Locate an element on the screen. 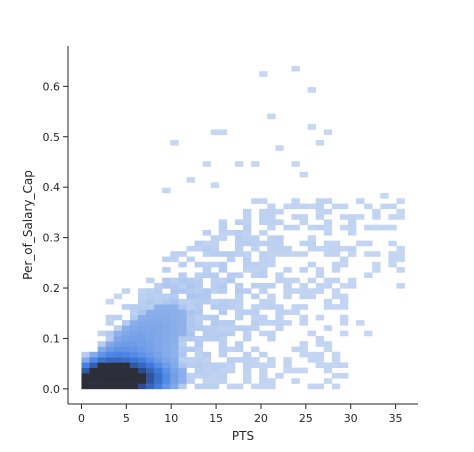 This screenshot has height=452, width=474. x-axis-label: PTS is located at coordinates (243, 436).